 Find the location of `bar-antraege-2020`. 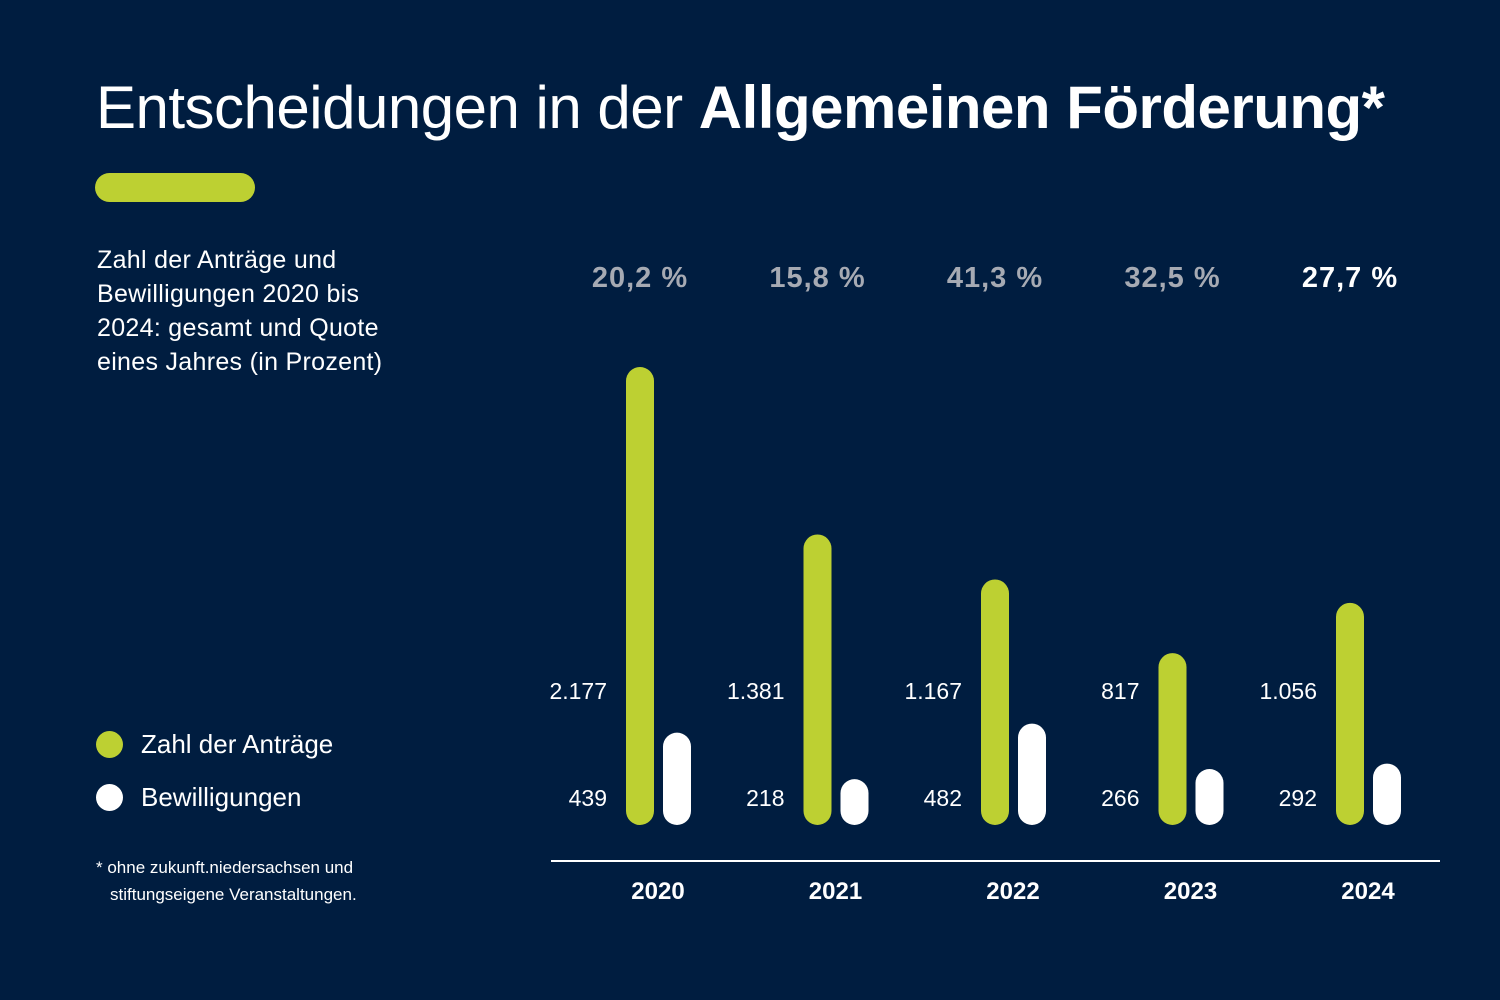

bar-antraege-2020 is located at coordinates (640, 596).